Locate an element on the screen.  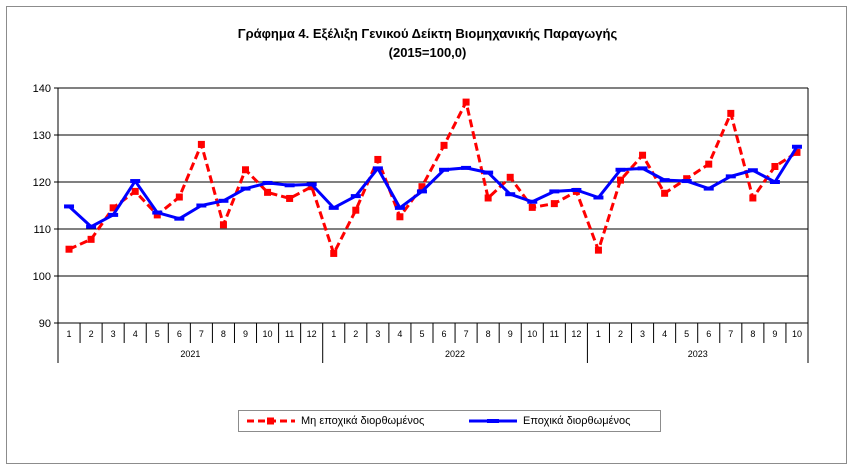
y-tick-label-90: 90 is located at coordinates (45, 324).